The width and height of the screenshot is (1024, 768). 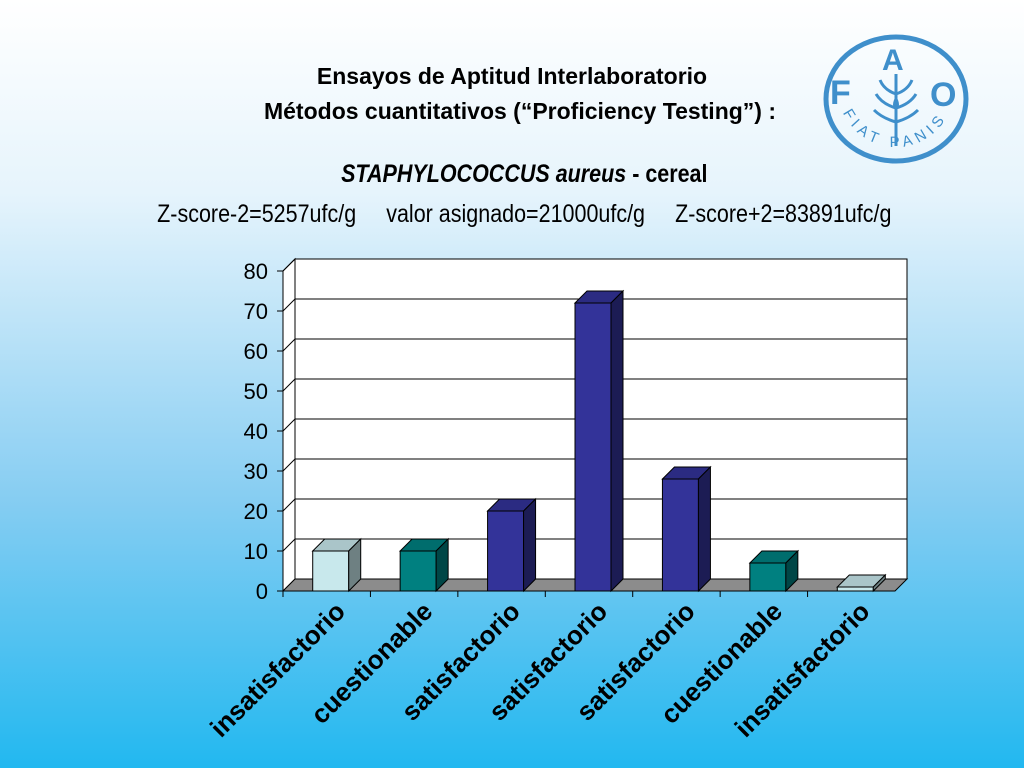 What do you see at coordinates (256, 311) in the screenshot?
I see `y-tick-label: 70` at bounding box center [256, 311].